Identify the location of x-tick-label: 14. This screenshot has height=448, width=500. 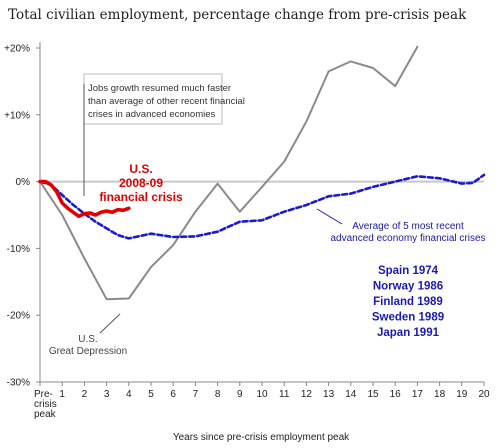
(351, 394).